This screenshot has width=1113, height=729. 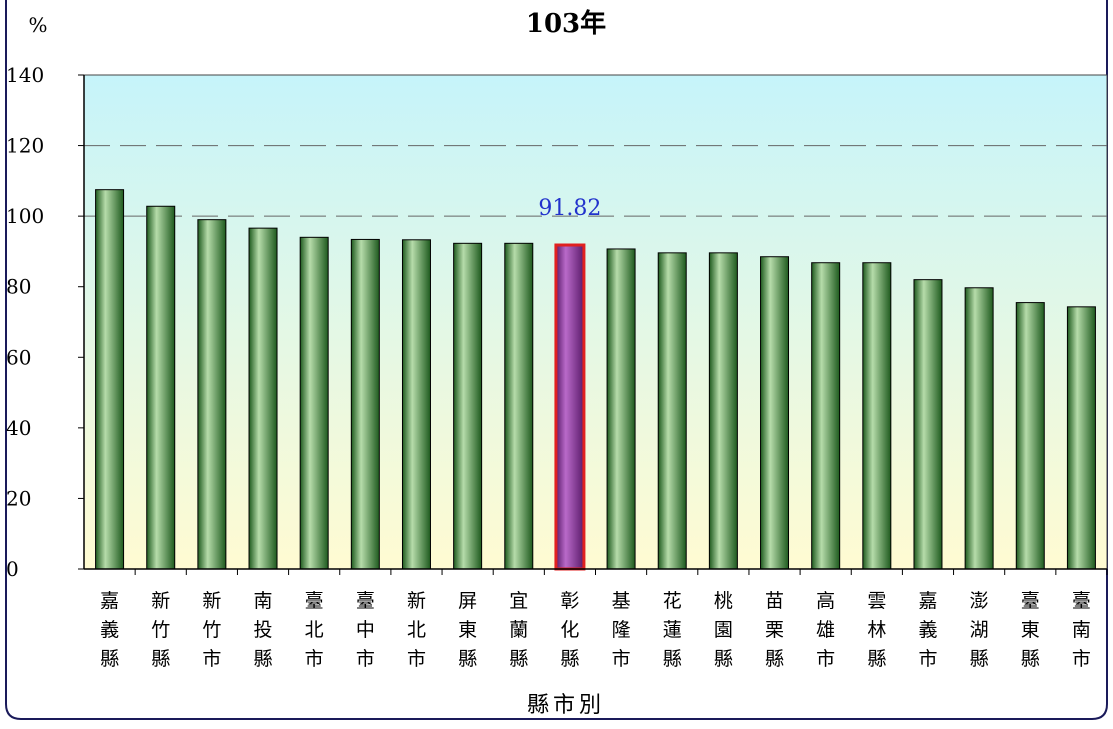 I want to click on y-tick-label: 60, so click(x=18, y=357).